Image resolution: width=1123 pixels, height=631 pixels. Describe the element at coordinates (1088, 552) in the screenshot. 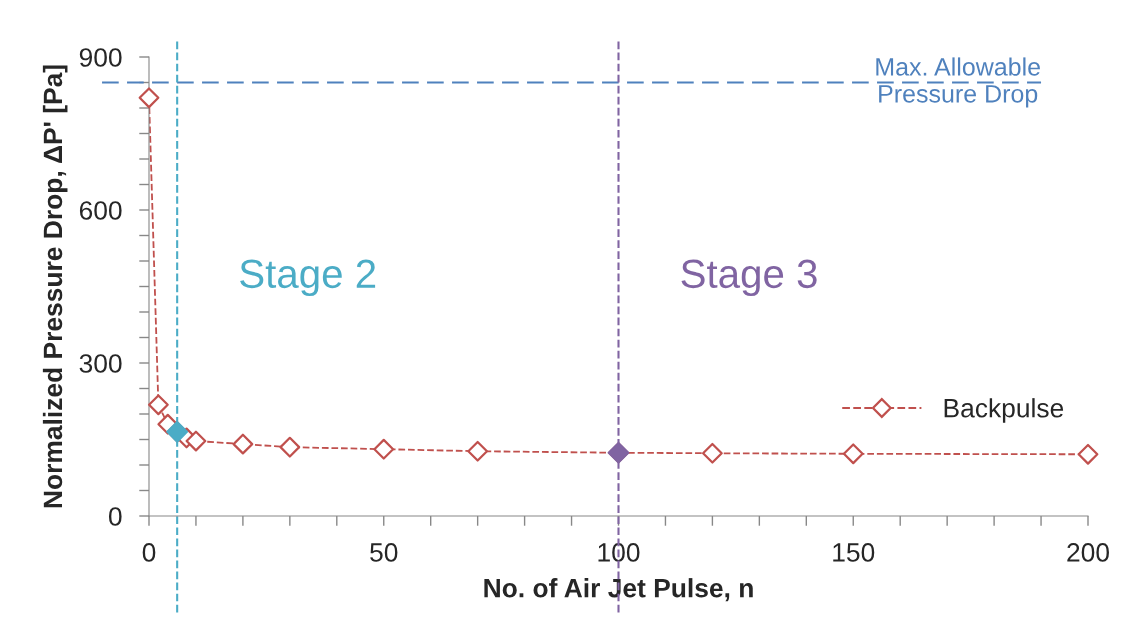

I see `x-tick-label: 200` at that location.